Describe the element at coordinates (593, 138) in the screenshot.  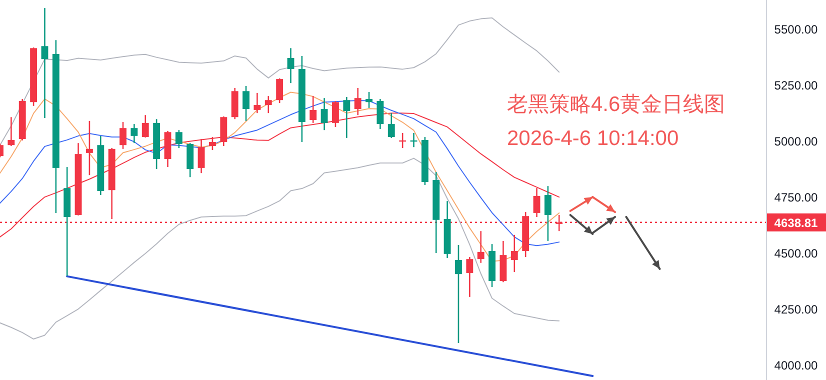
I see `text: 2026-4-6 10:14:00` at that location.